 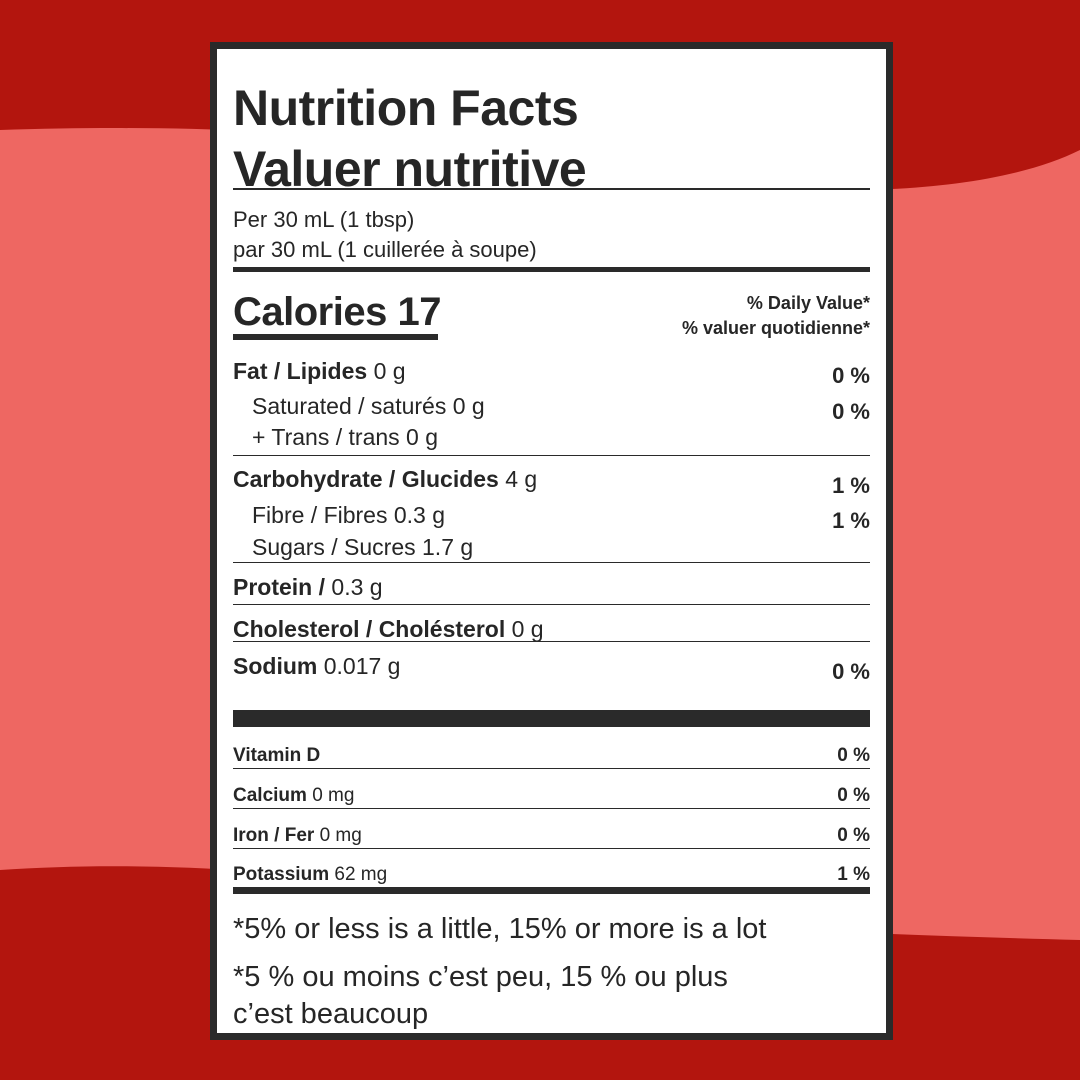 I want to click on nutrient-sugars: Sugars / Sucres 1.7 g, so click(x=363, y=547).